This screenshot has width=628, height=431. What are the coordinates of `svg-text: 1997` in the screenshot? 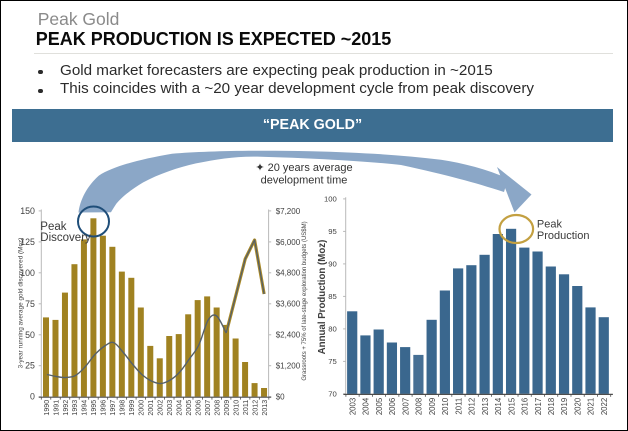 It's located at (113, 408).